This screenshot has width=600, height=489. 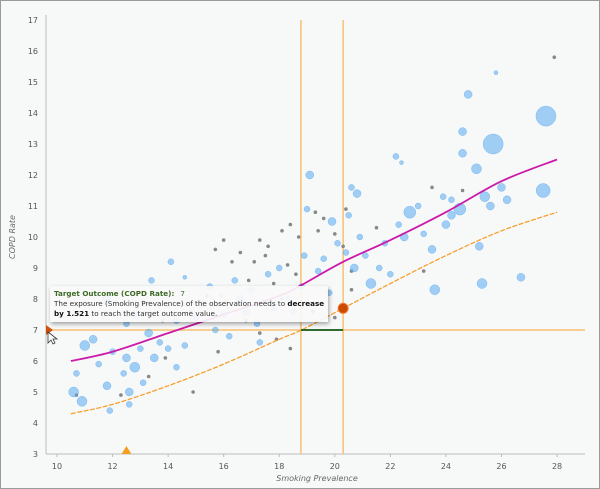 What do you see at coordinates (501, 466) in the screenshot?
I see `x-tick-label: 26` at bounding box center [501, 466].